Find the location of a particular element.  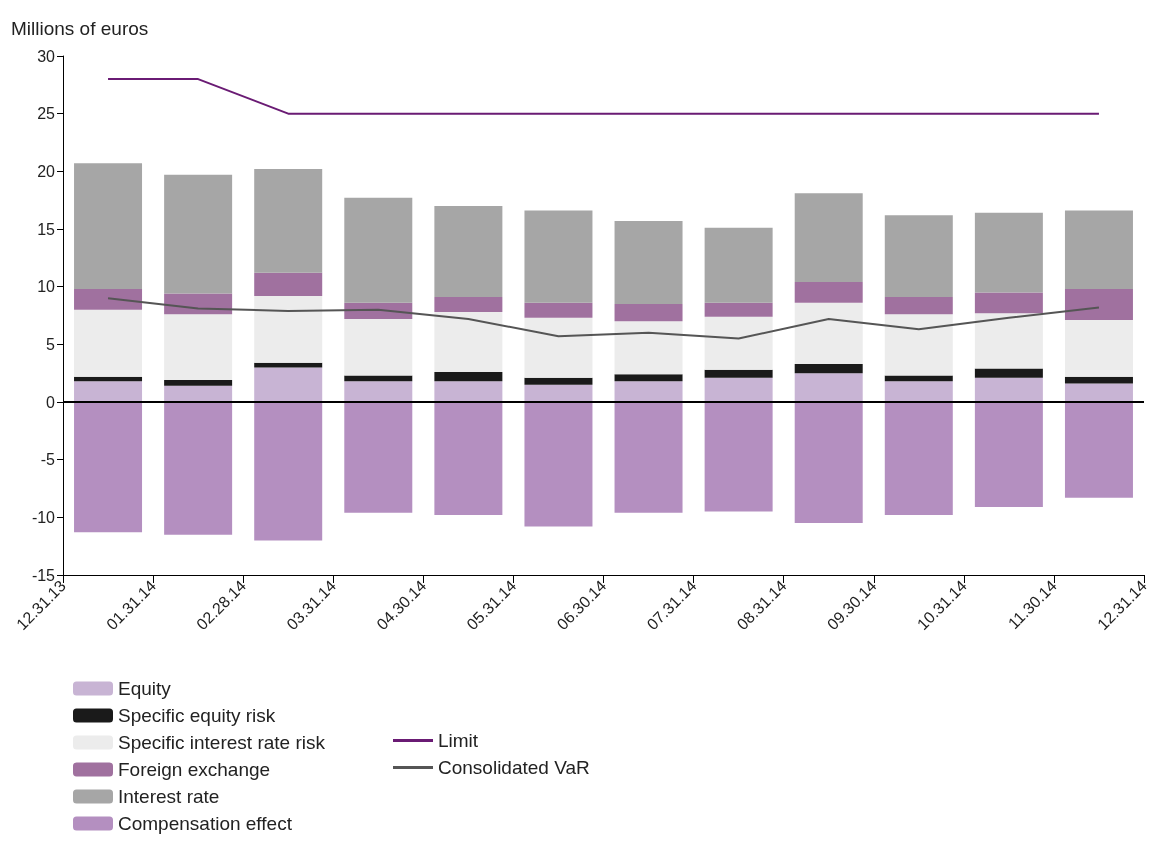

y-tick-label: 30 is located at coordinates (46, 56).